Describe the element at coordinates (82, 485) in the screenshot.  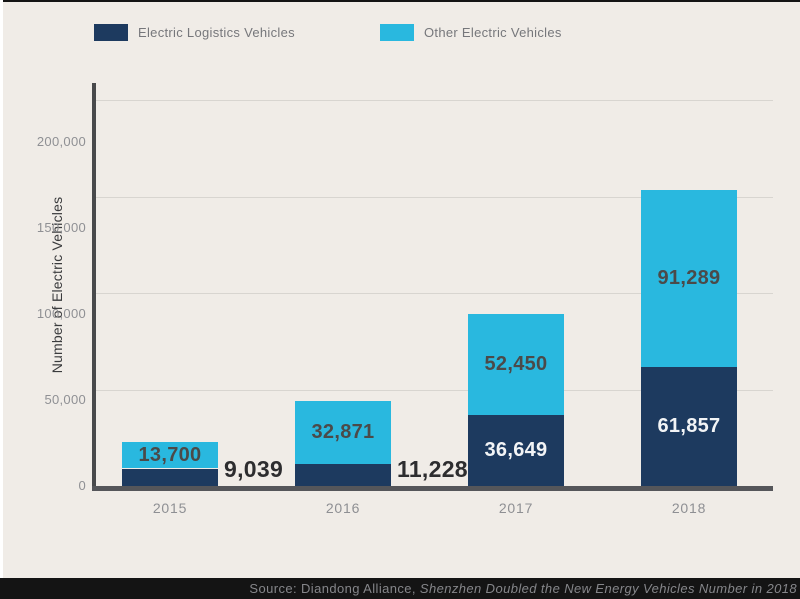
I see `y-axis-tick-label: 0` at that location.